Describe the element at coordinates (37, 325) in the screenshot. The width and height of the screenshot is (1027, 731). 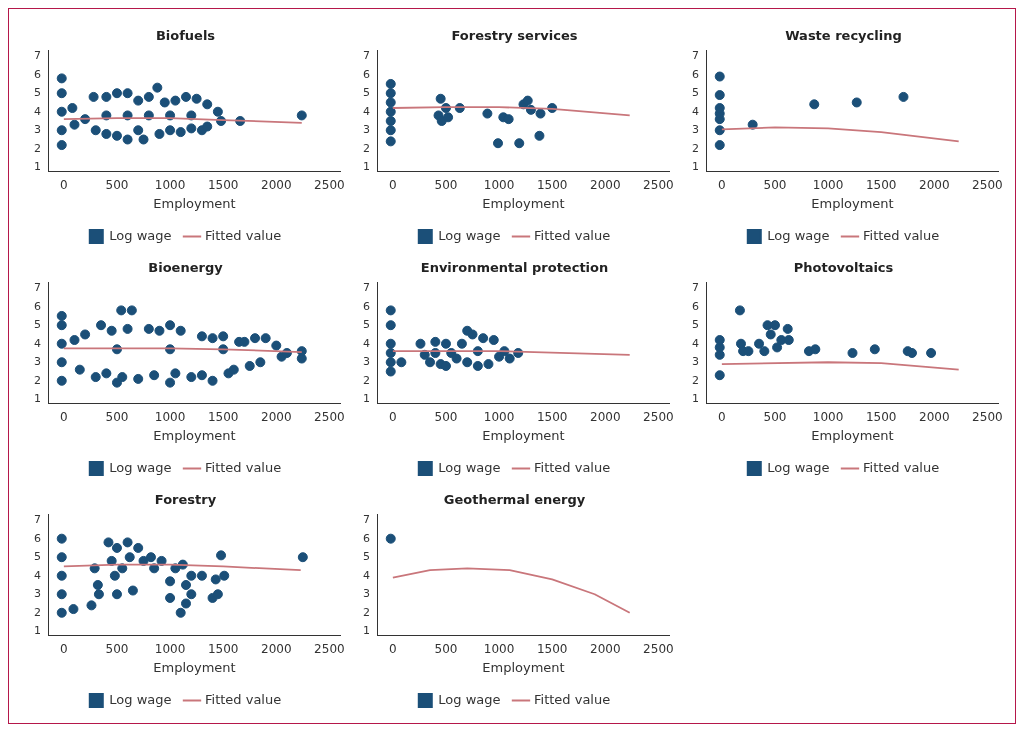
I see `y-tick-label: 5` at that location.